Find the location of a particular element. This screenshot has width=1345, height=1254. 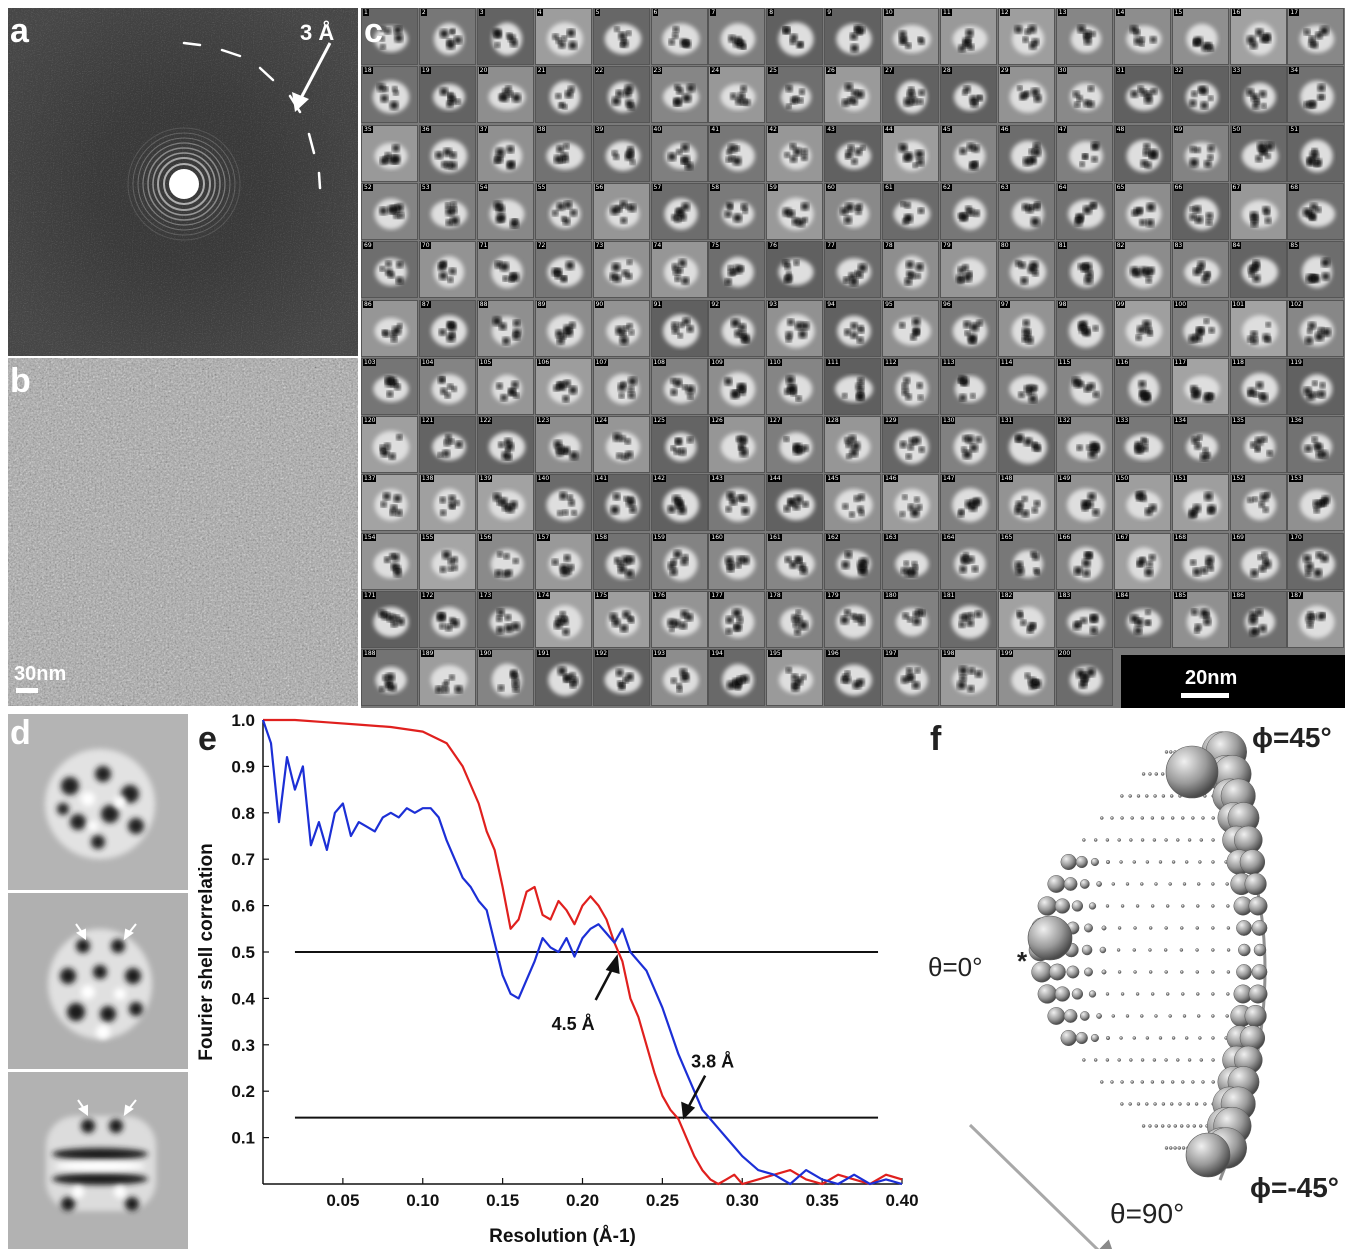

class-number: 29 is located at coordinates (1004, 71).